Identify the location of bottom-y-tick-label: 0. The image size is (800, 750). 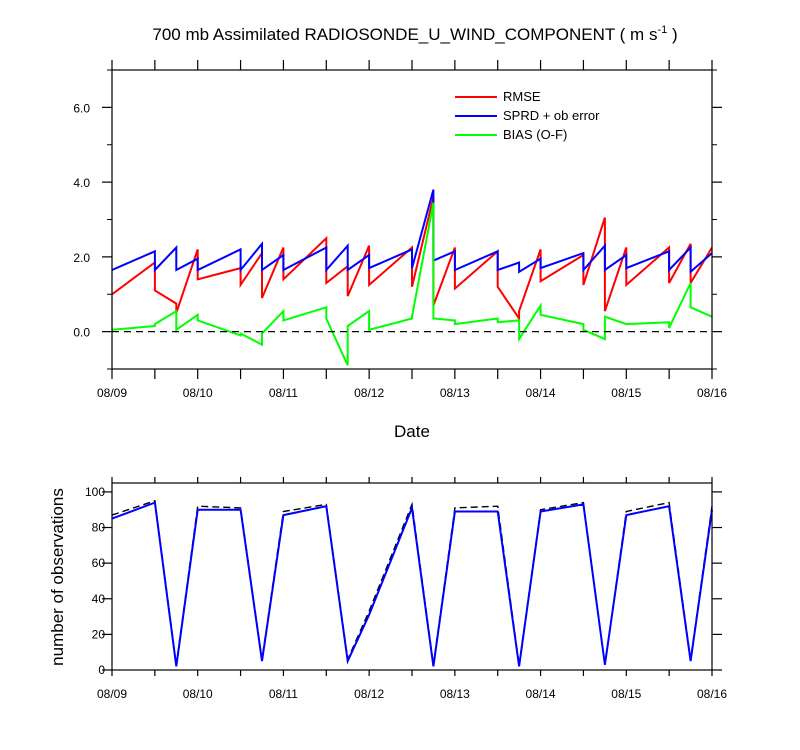
(101, 670).